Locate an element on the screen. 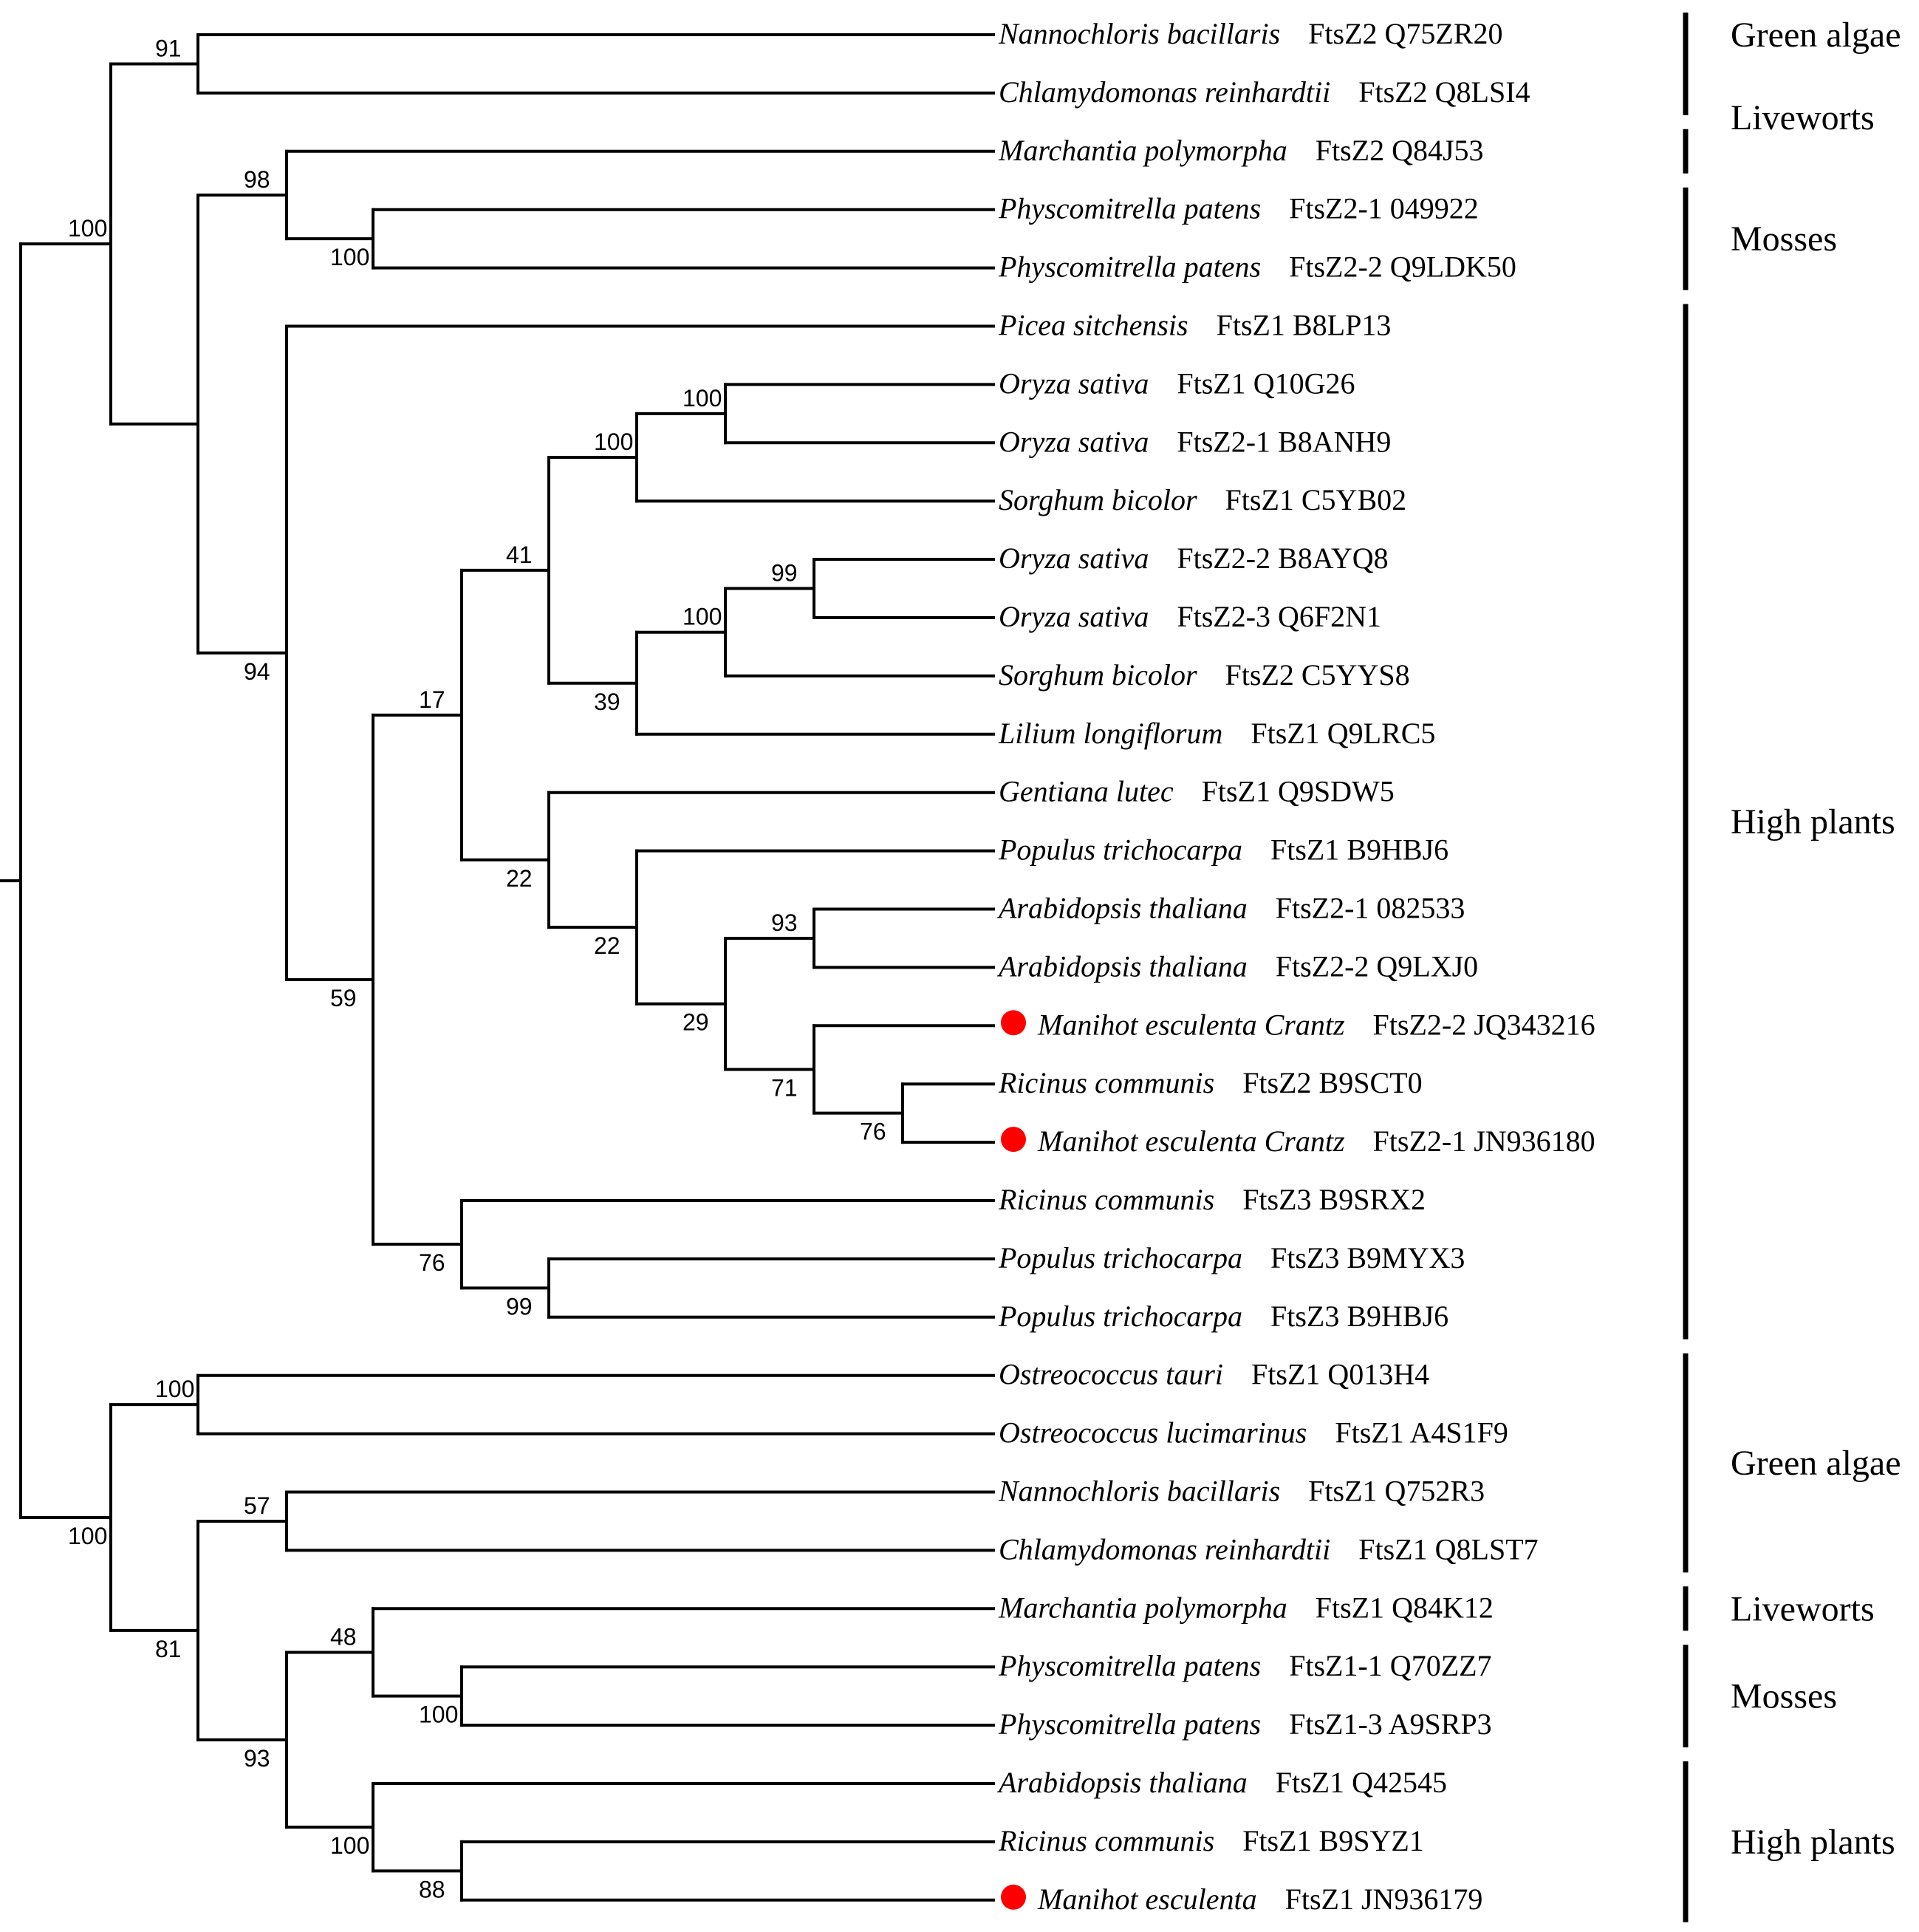 The height and width of the screenshot is (1932, 1919). protein-id: FtsZ1 Q42545 is located at coordinates (1361, 1783).